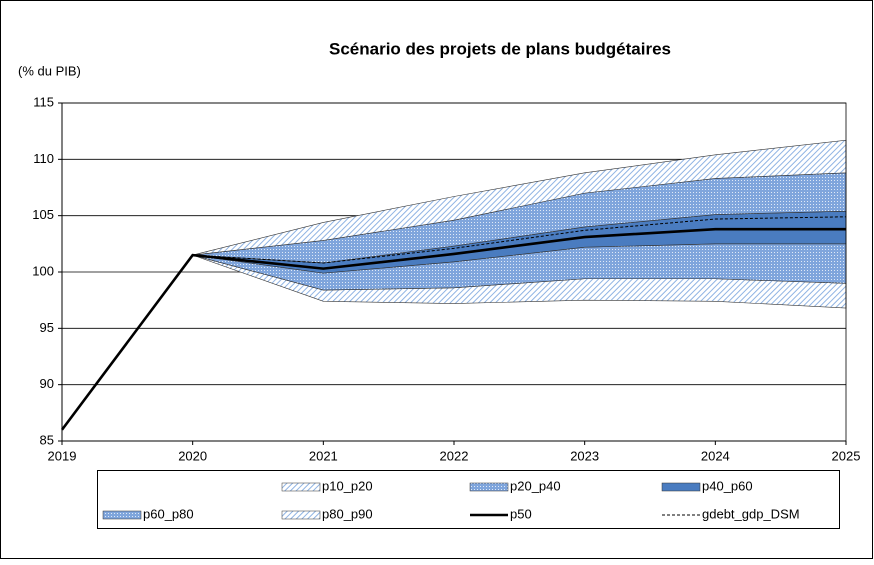  What do you see at coordinates (47, 383) in the screenshot?
I see `y-tick-label: 90` at bounding box center [47, 383].